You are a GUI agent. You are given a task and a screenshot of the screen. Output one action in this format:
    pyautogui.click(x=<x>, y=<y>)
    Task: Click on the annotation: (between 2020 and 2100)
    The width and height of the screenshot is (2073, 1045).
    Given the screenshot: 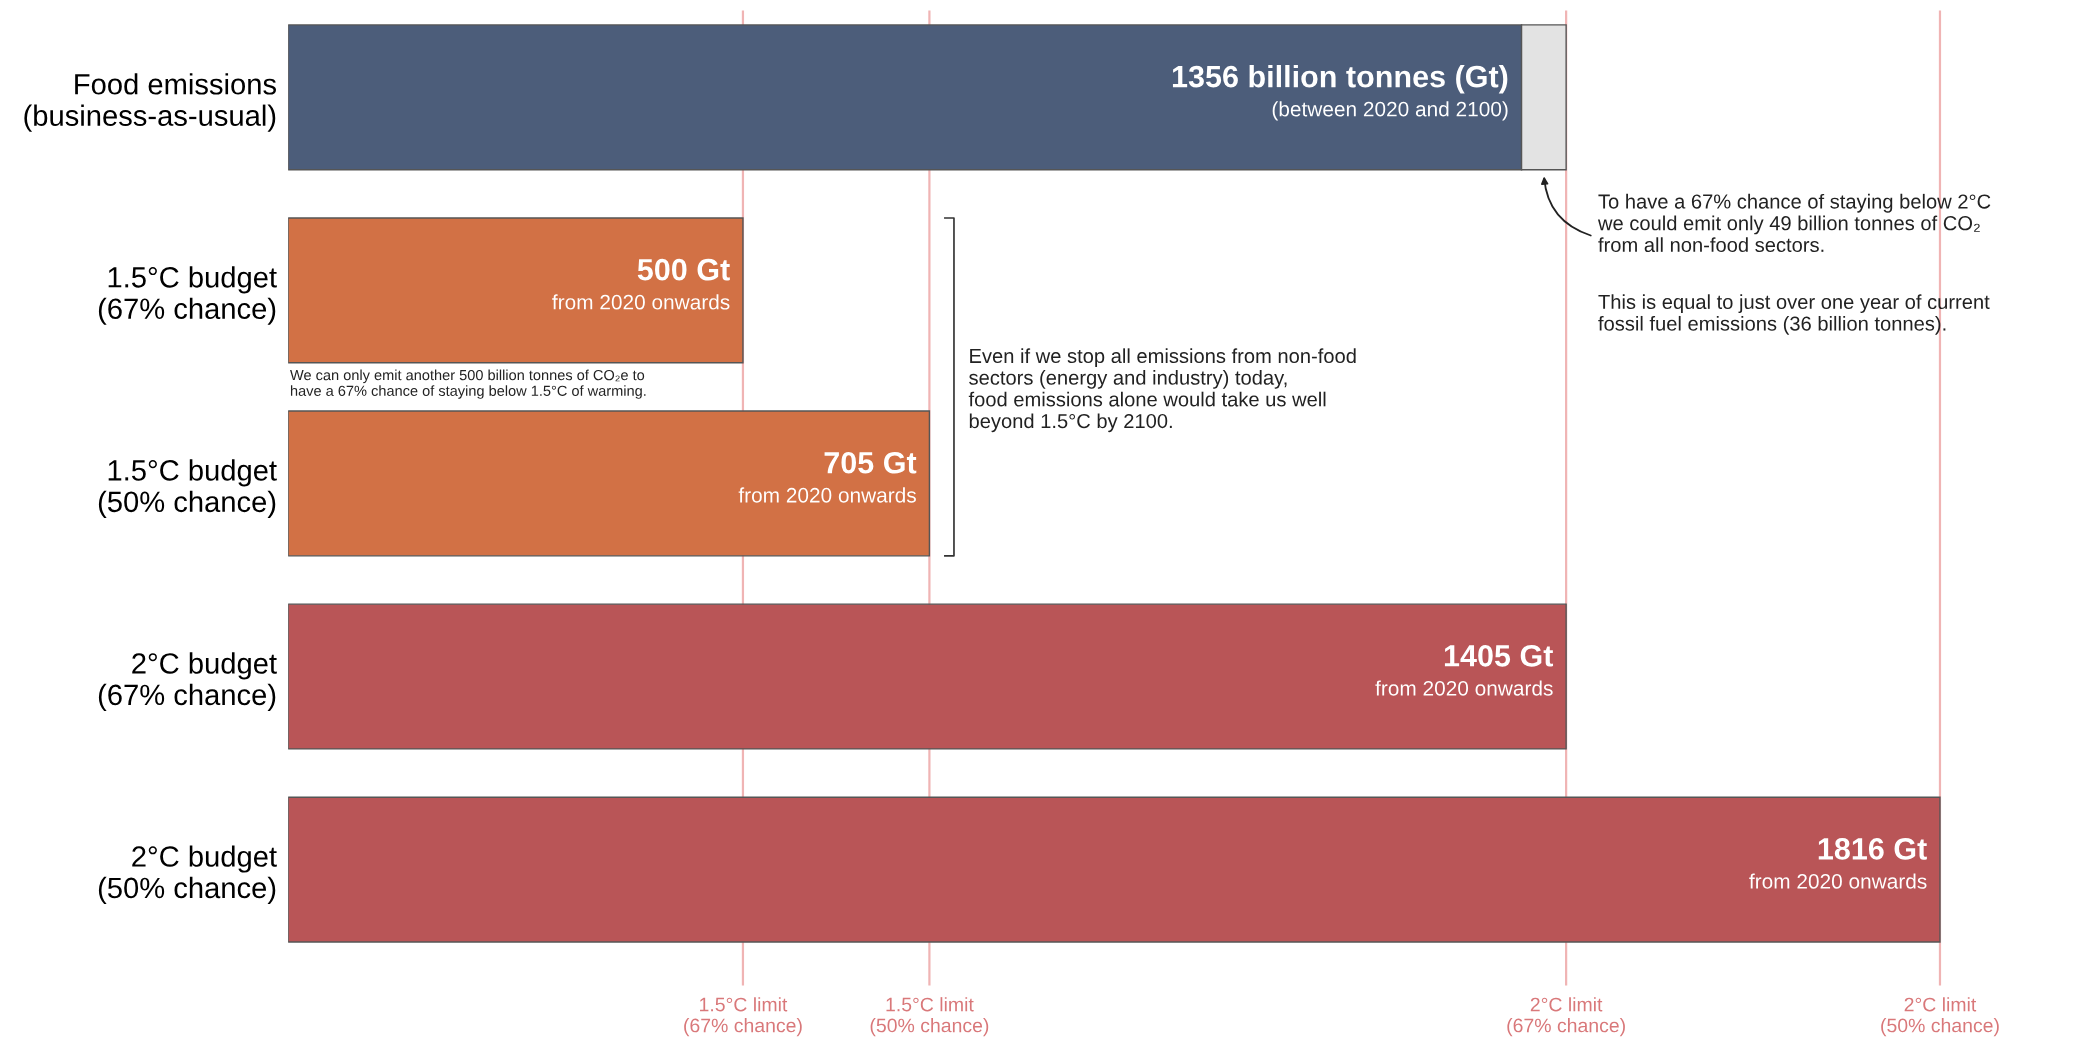 What is the action you would take?
    pyautogui.click(x=1390, y=111)
    